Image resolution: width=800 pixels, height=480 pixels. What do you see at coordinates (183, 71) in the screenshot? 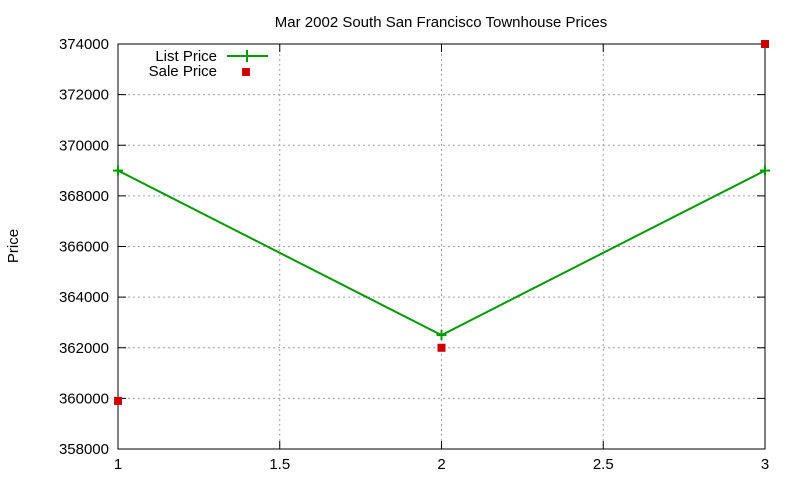
I see `legend-label-sale-price: Sale Price` at bounding box center [183, 71].